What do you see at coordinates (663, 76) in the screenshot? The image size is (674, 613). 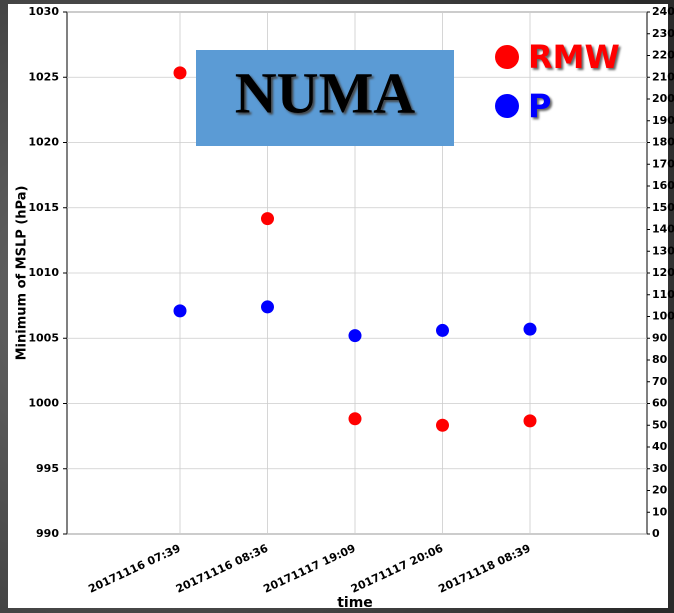 I see `y2-tick-label: 210` at bounding box center [663, 76].